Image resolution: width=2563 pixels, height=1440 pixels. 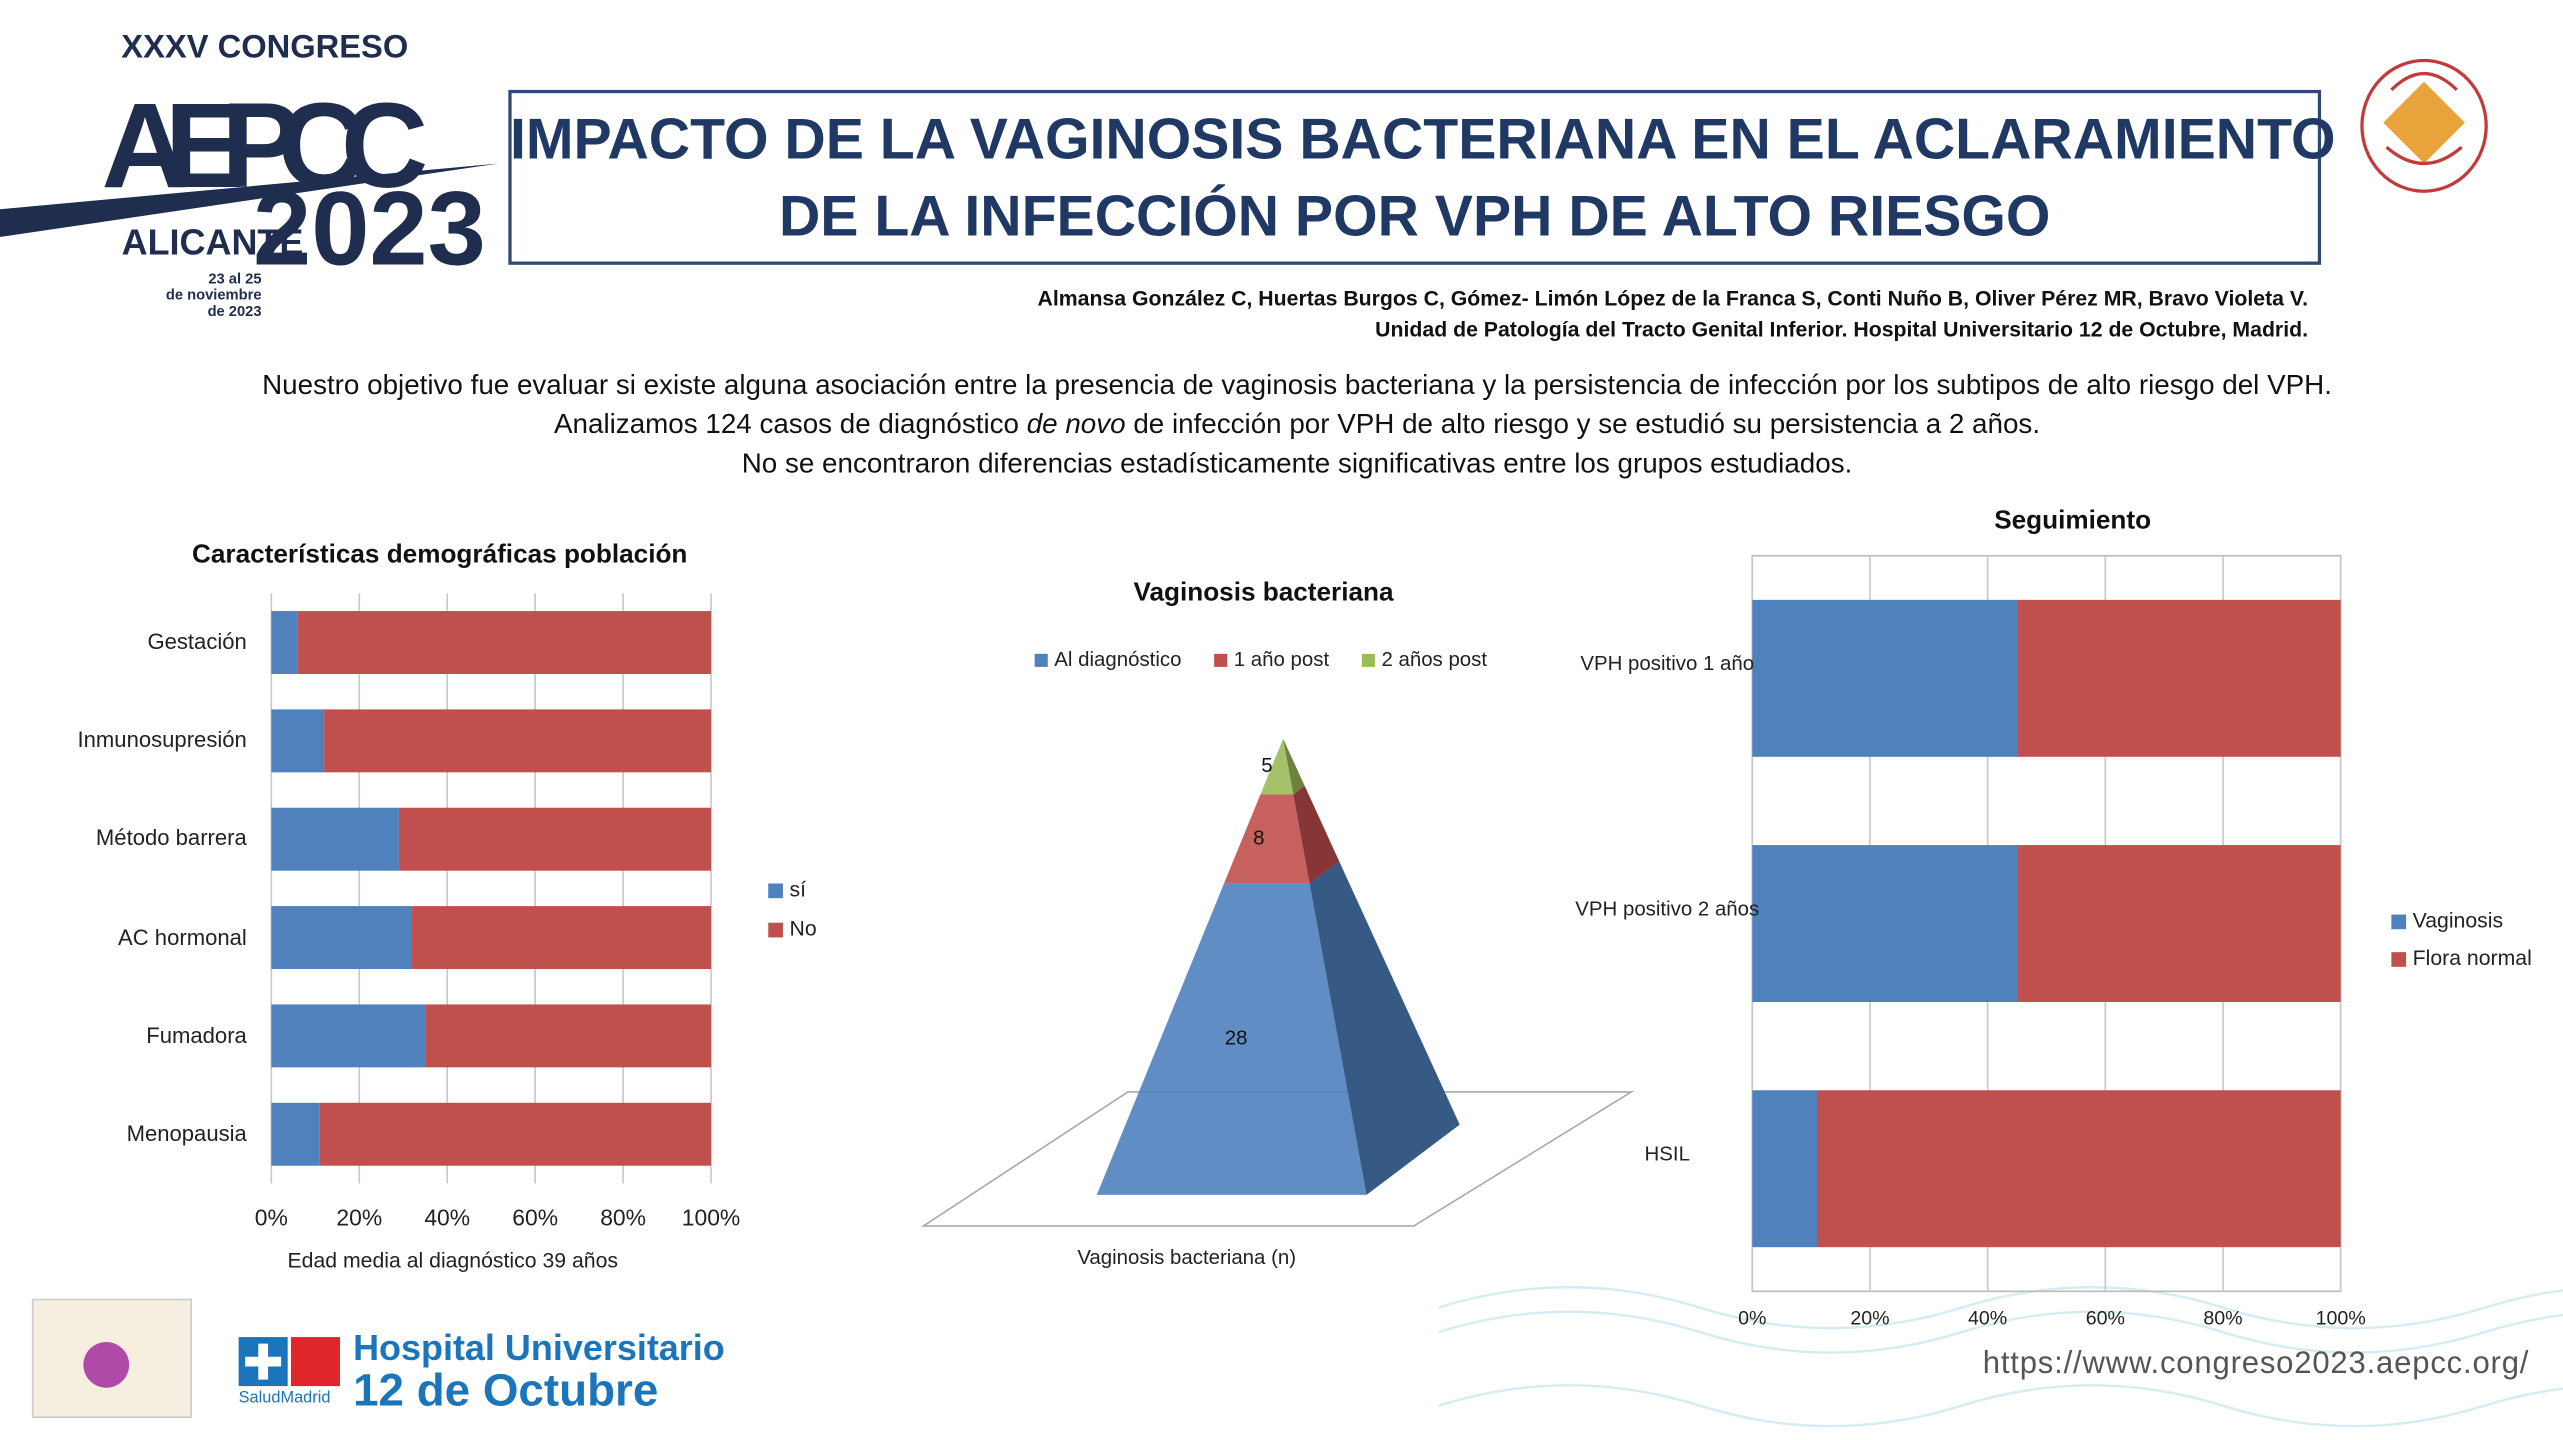 I want to click on logo-year: 2023, so click(x=369, y=229).